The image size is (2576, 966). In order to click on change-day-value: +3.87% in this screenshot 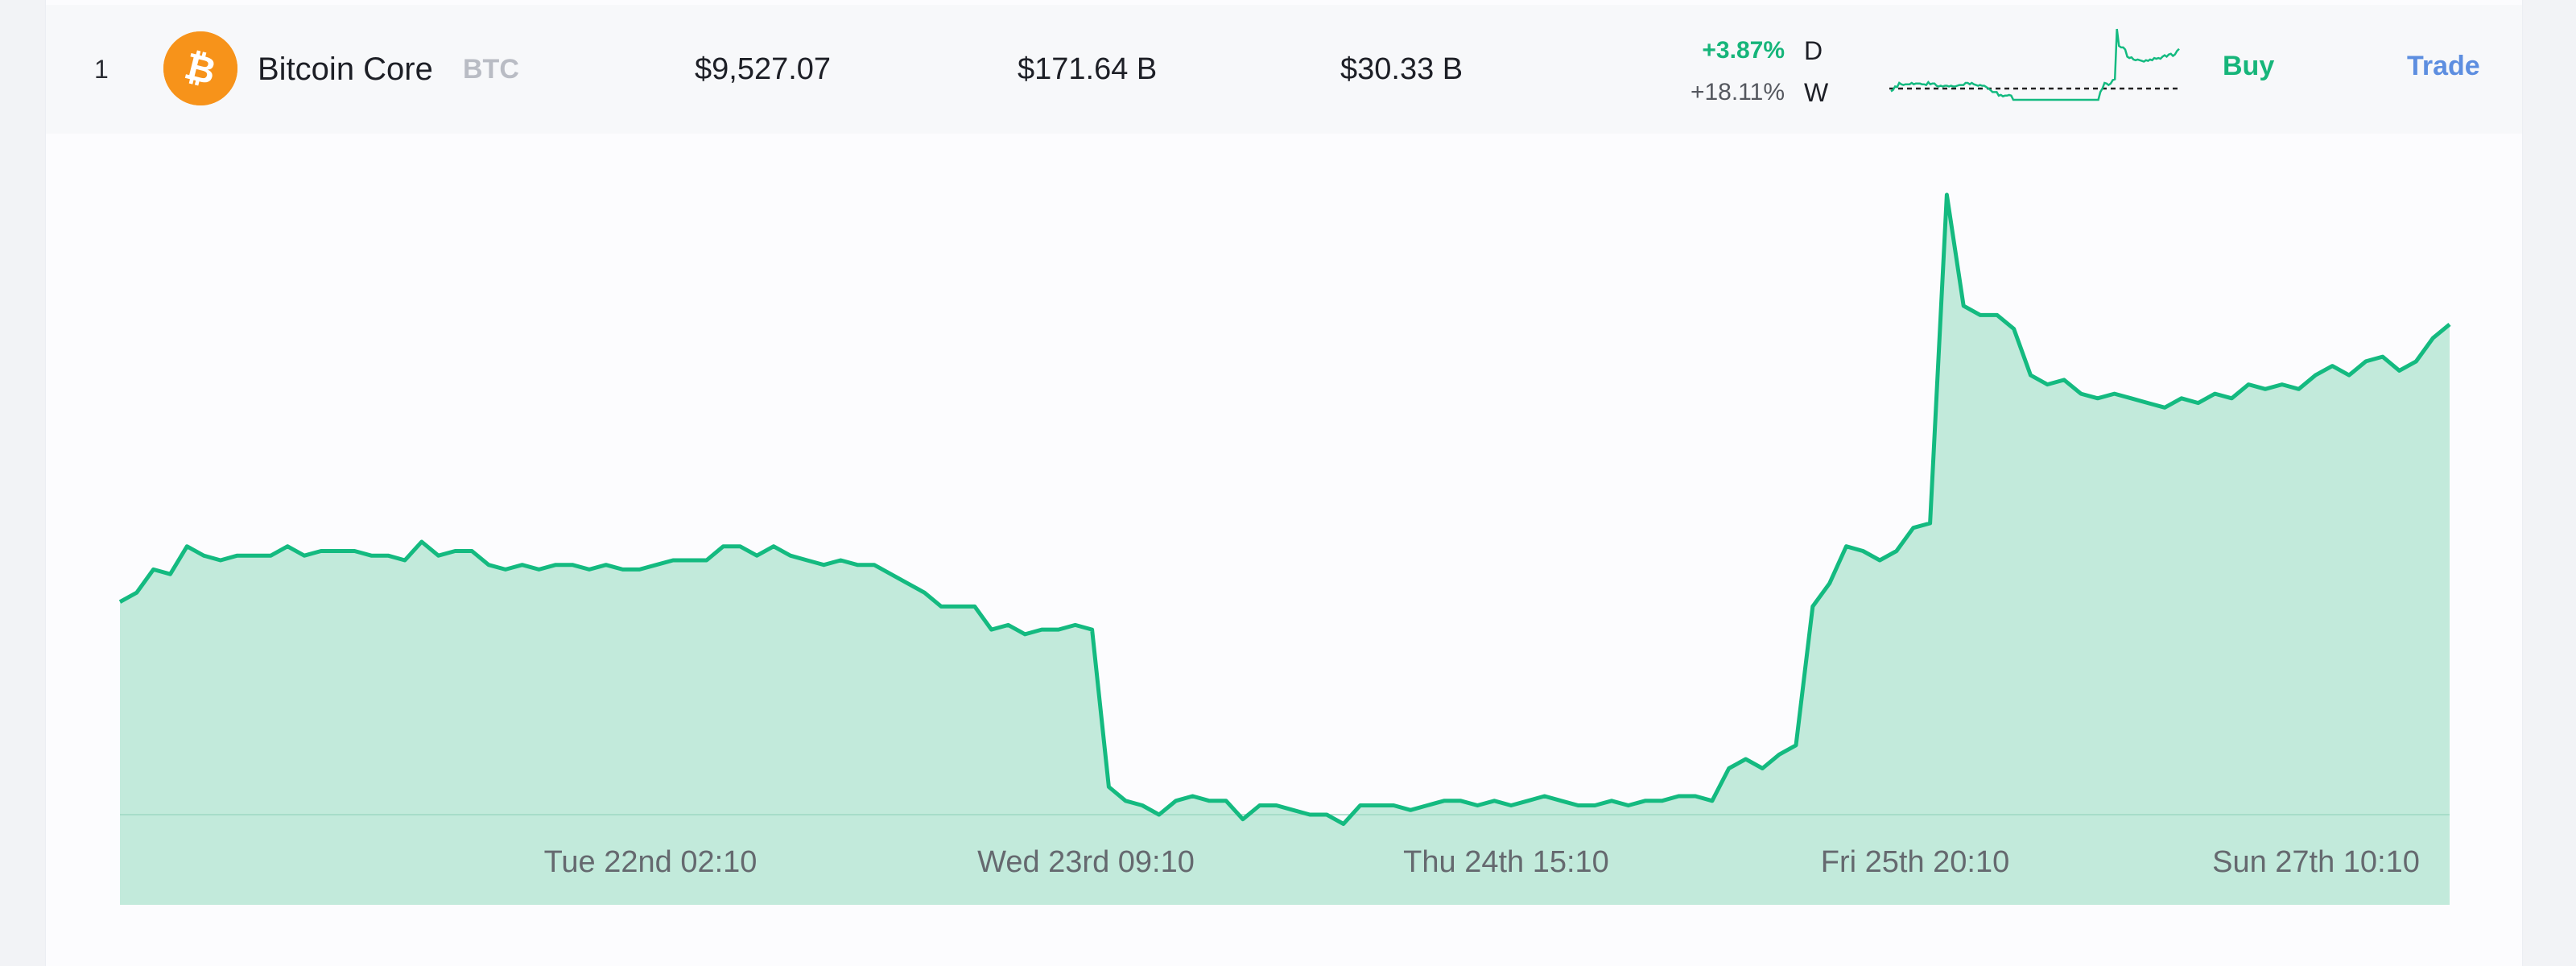, I will do `click(1743, 50)`.